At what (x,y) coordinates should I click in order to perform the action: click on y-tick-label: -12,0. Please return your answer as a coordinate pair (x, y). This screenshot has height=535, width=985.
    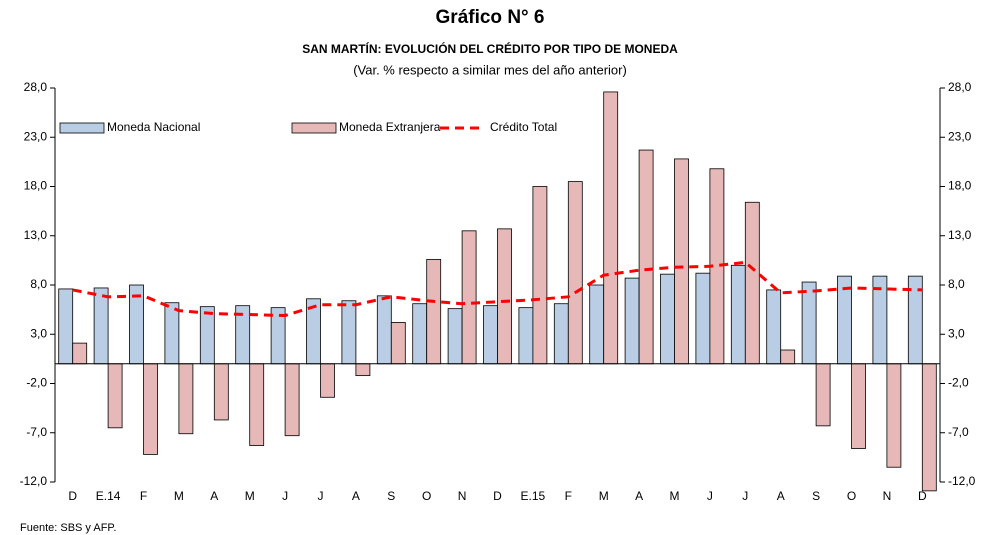
    Looking at the image, I should click on (34, 481).